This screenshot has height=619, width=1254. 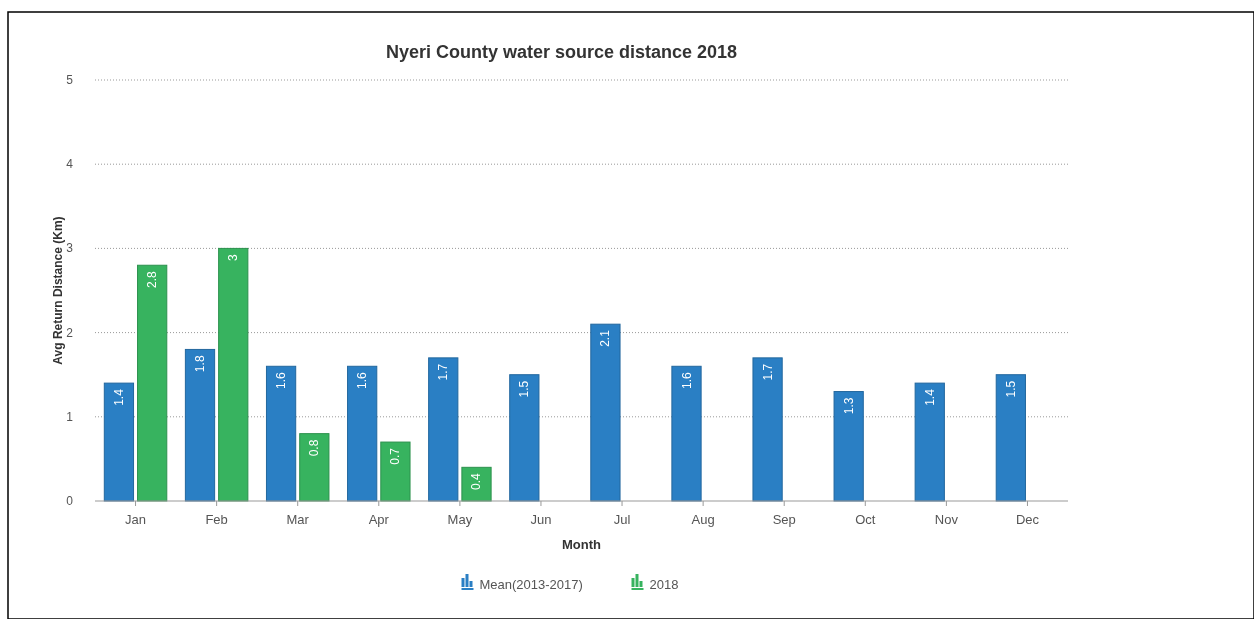 I want to click on data-label: 0.8, so click(x=314, y=448).